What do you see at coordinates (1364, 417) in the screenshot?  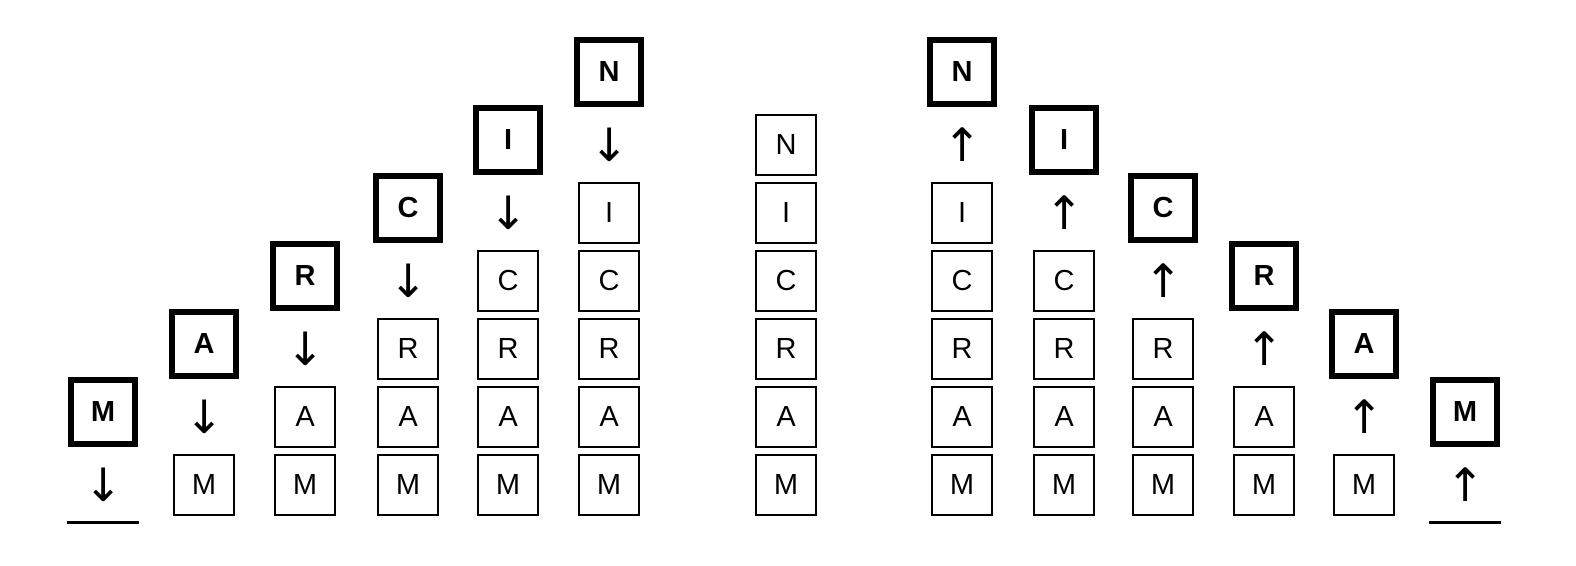 I see `pop-step-5-up-arrow-icon: ↑` at bounding box center [1364, 417].